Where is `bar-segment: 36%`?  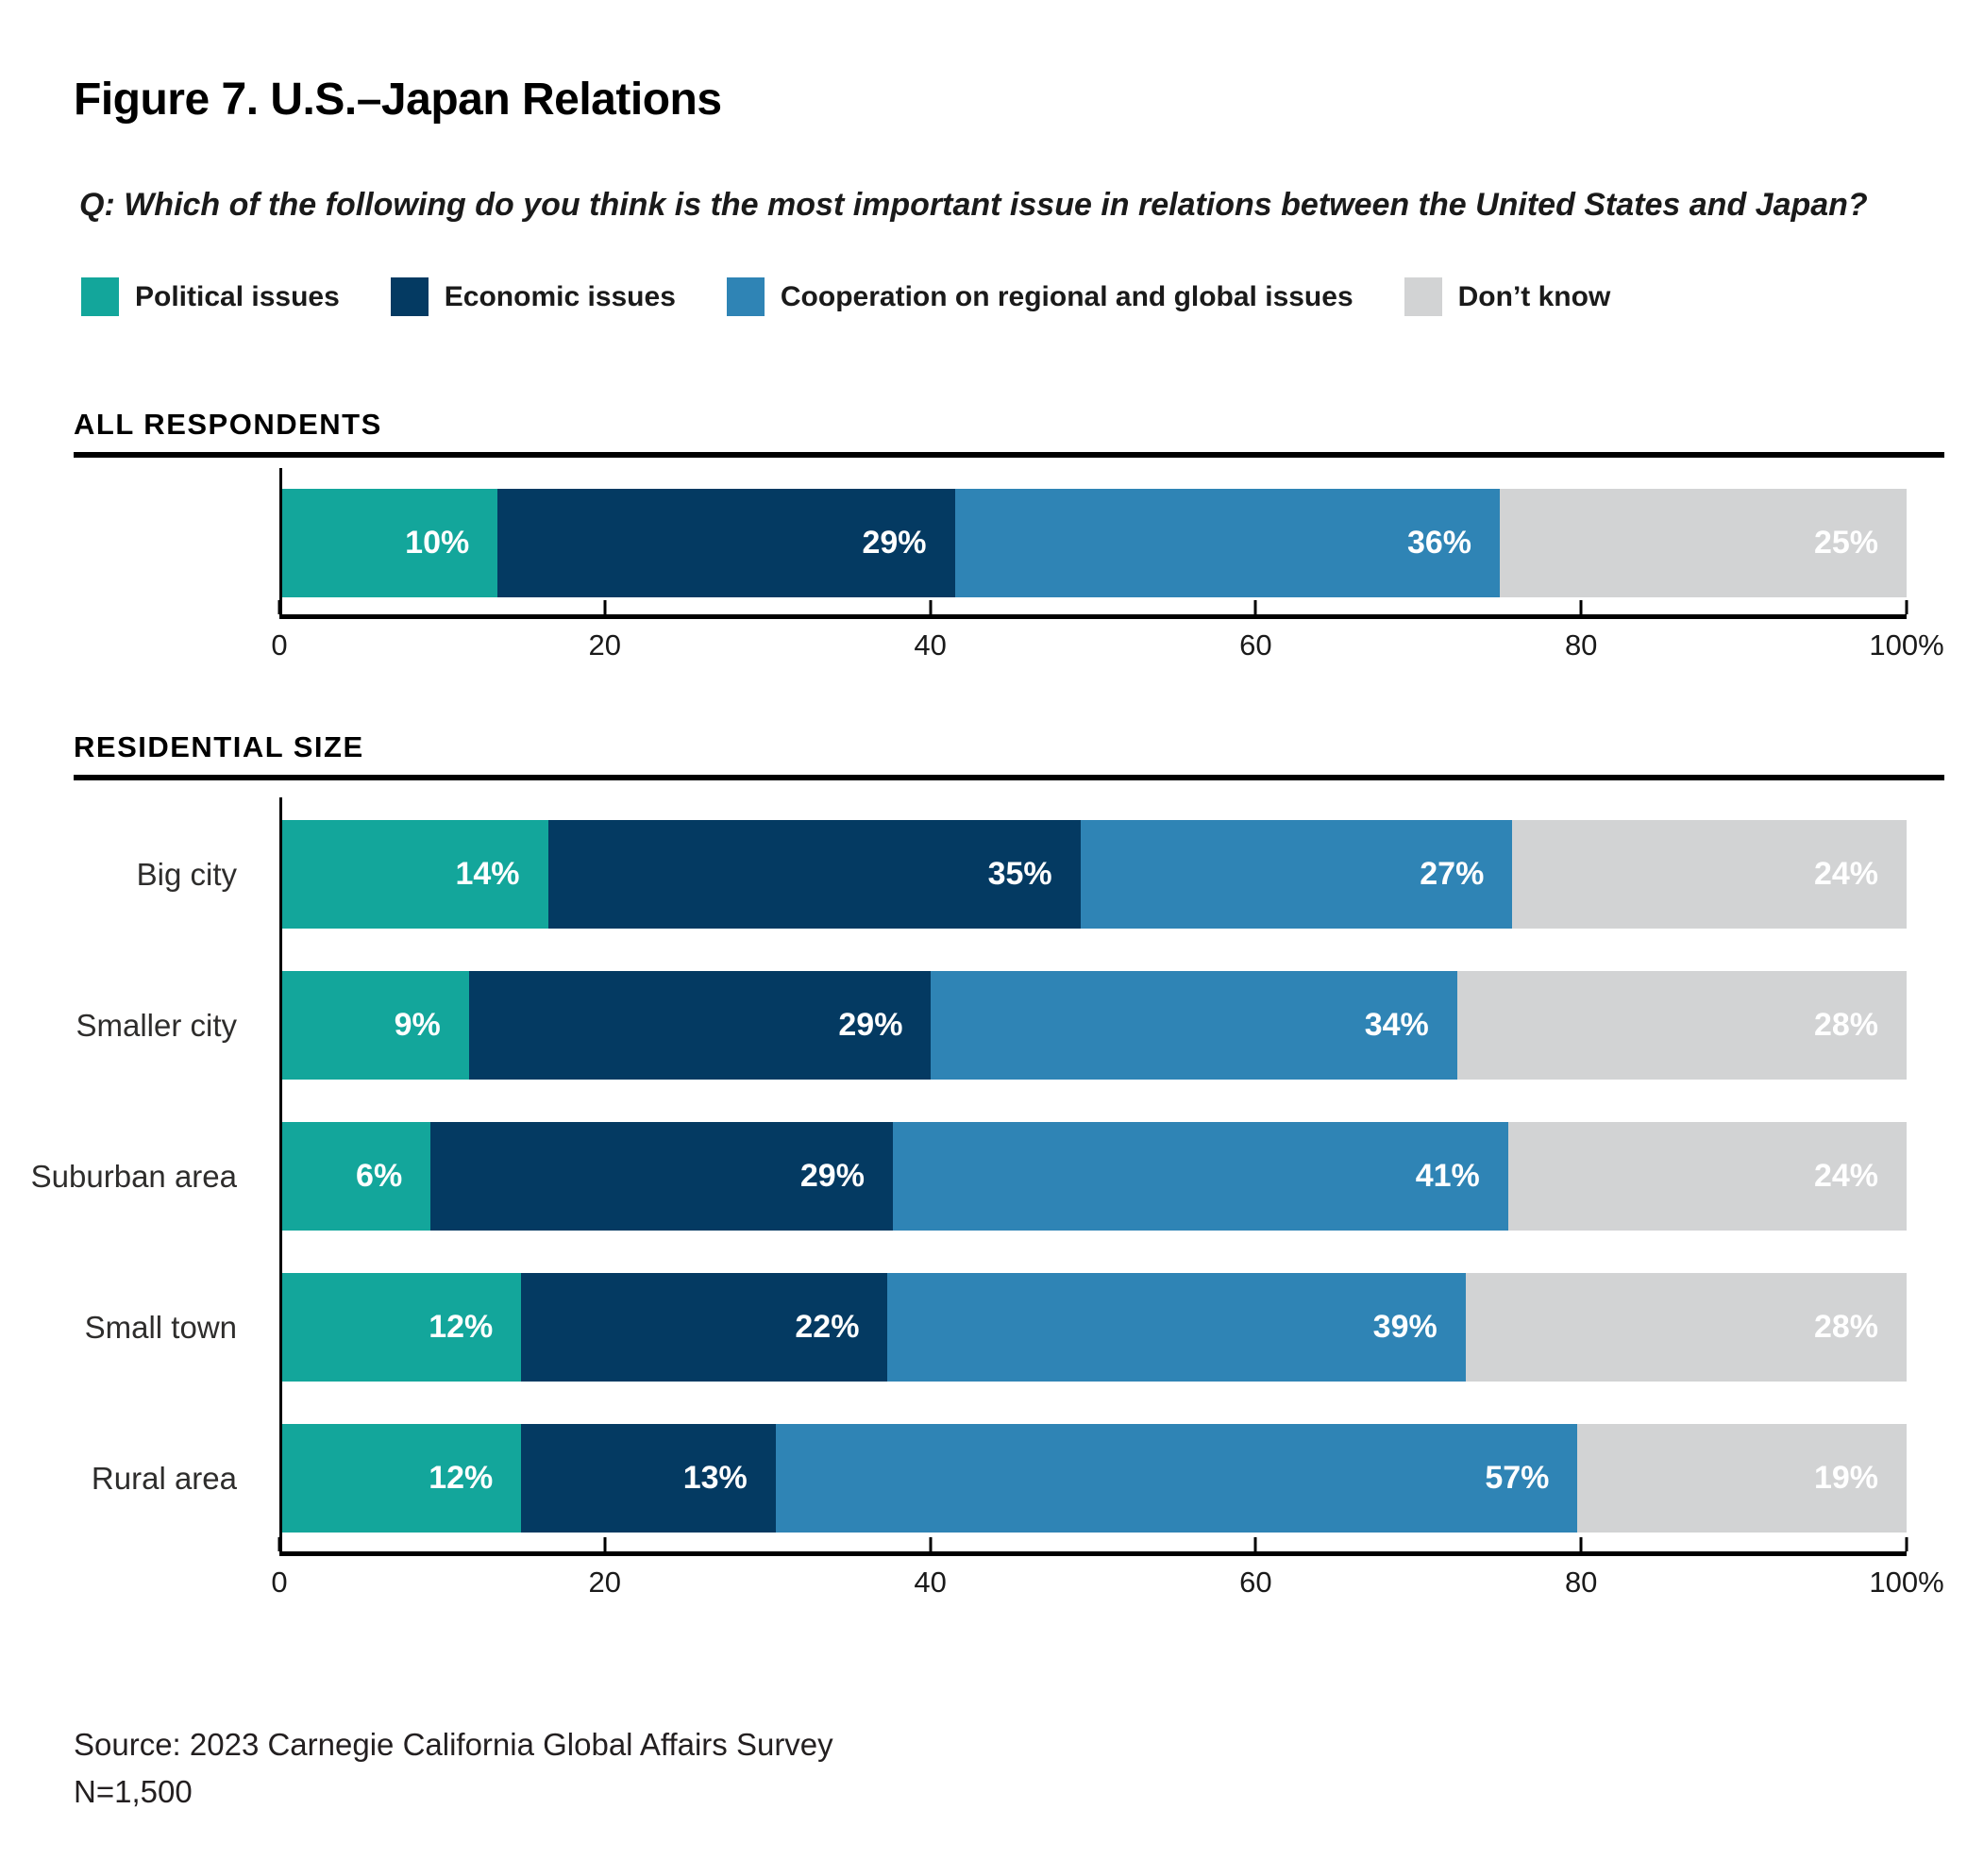 bar-segment: 36% is located at coordinates (1227, 543).